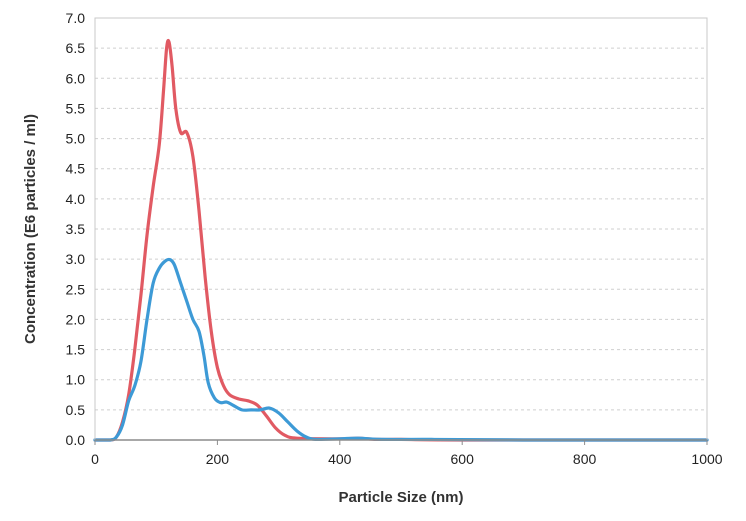 The width and height of the screenshot is (746, 521). What do you see at coordinates (76, 169) in the screenshot?
I see `y-tick-label: 4.5` at bounding box center [76, 169].